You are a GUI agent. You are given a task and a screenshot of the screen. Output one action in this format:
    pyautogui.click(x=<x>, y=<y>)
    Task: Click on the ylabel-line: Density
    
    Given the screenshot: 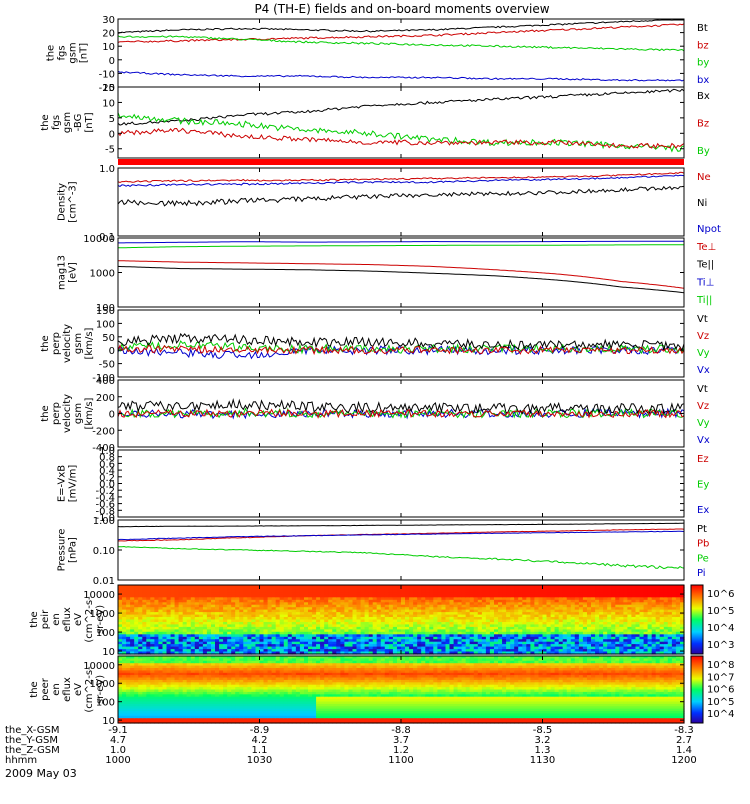 What is the action you would take?
    pyautogui.click(x=62, y=202)
    